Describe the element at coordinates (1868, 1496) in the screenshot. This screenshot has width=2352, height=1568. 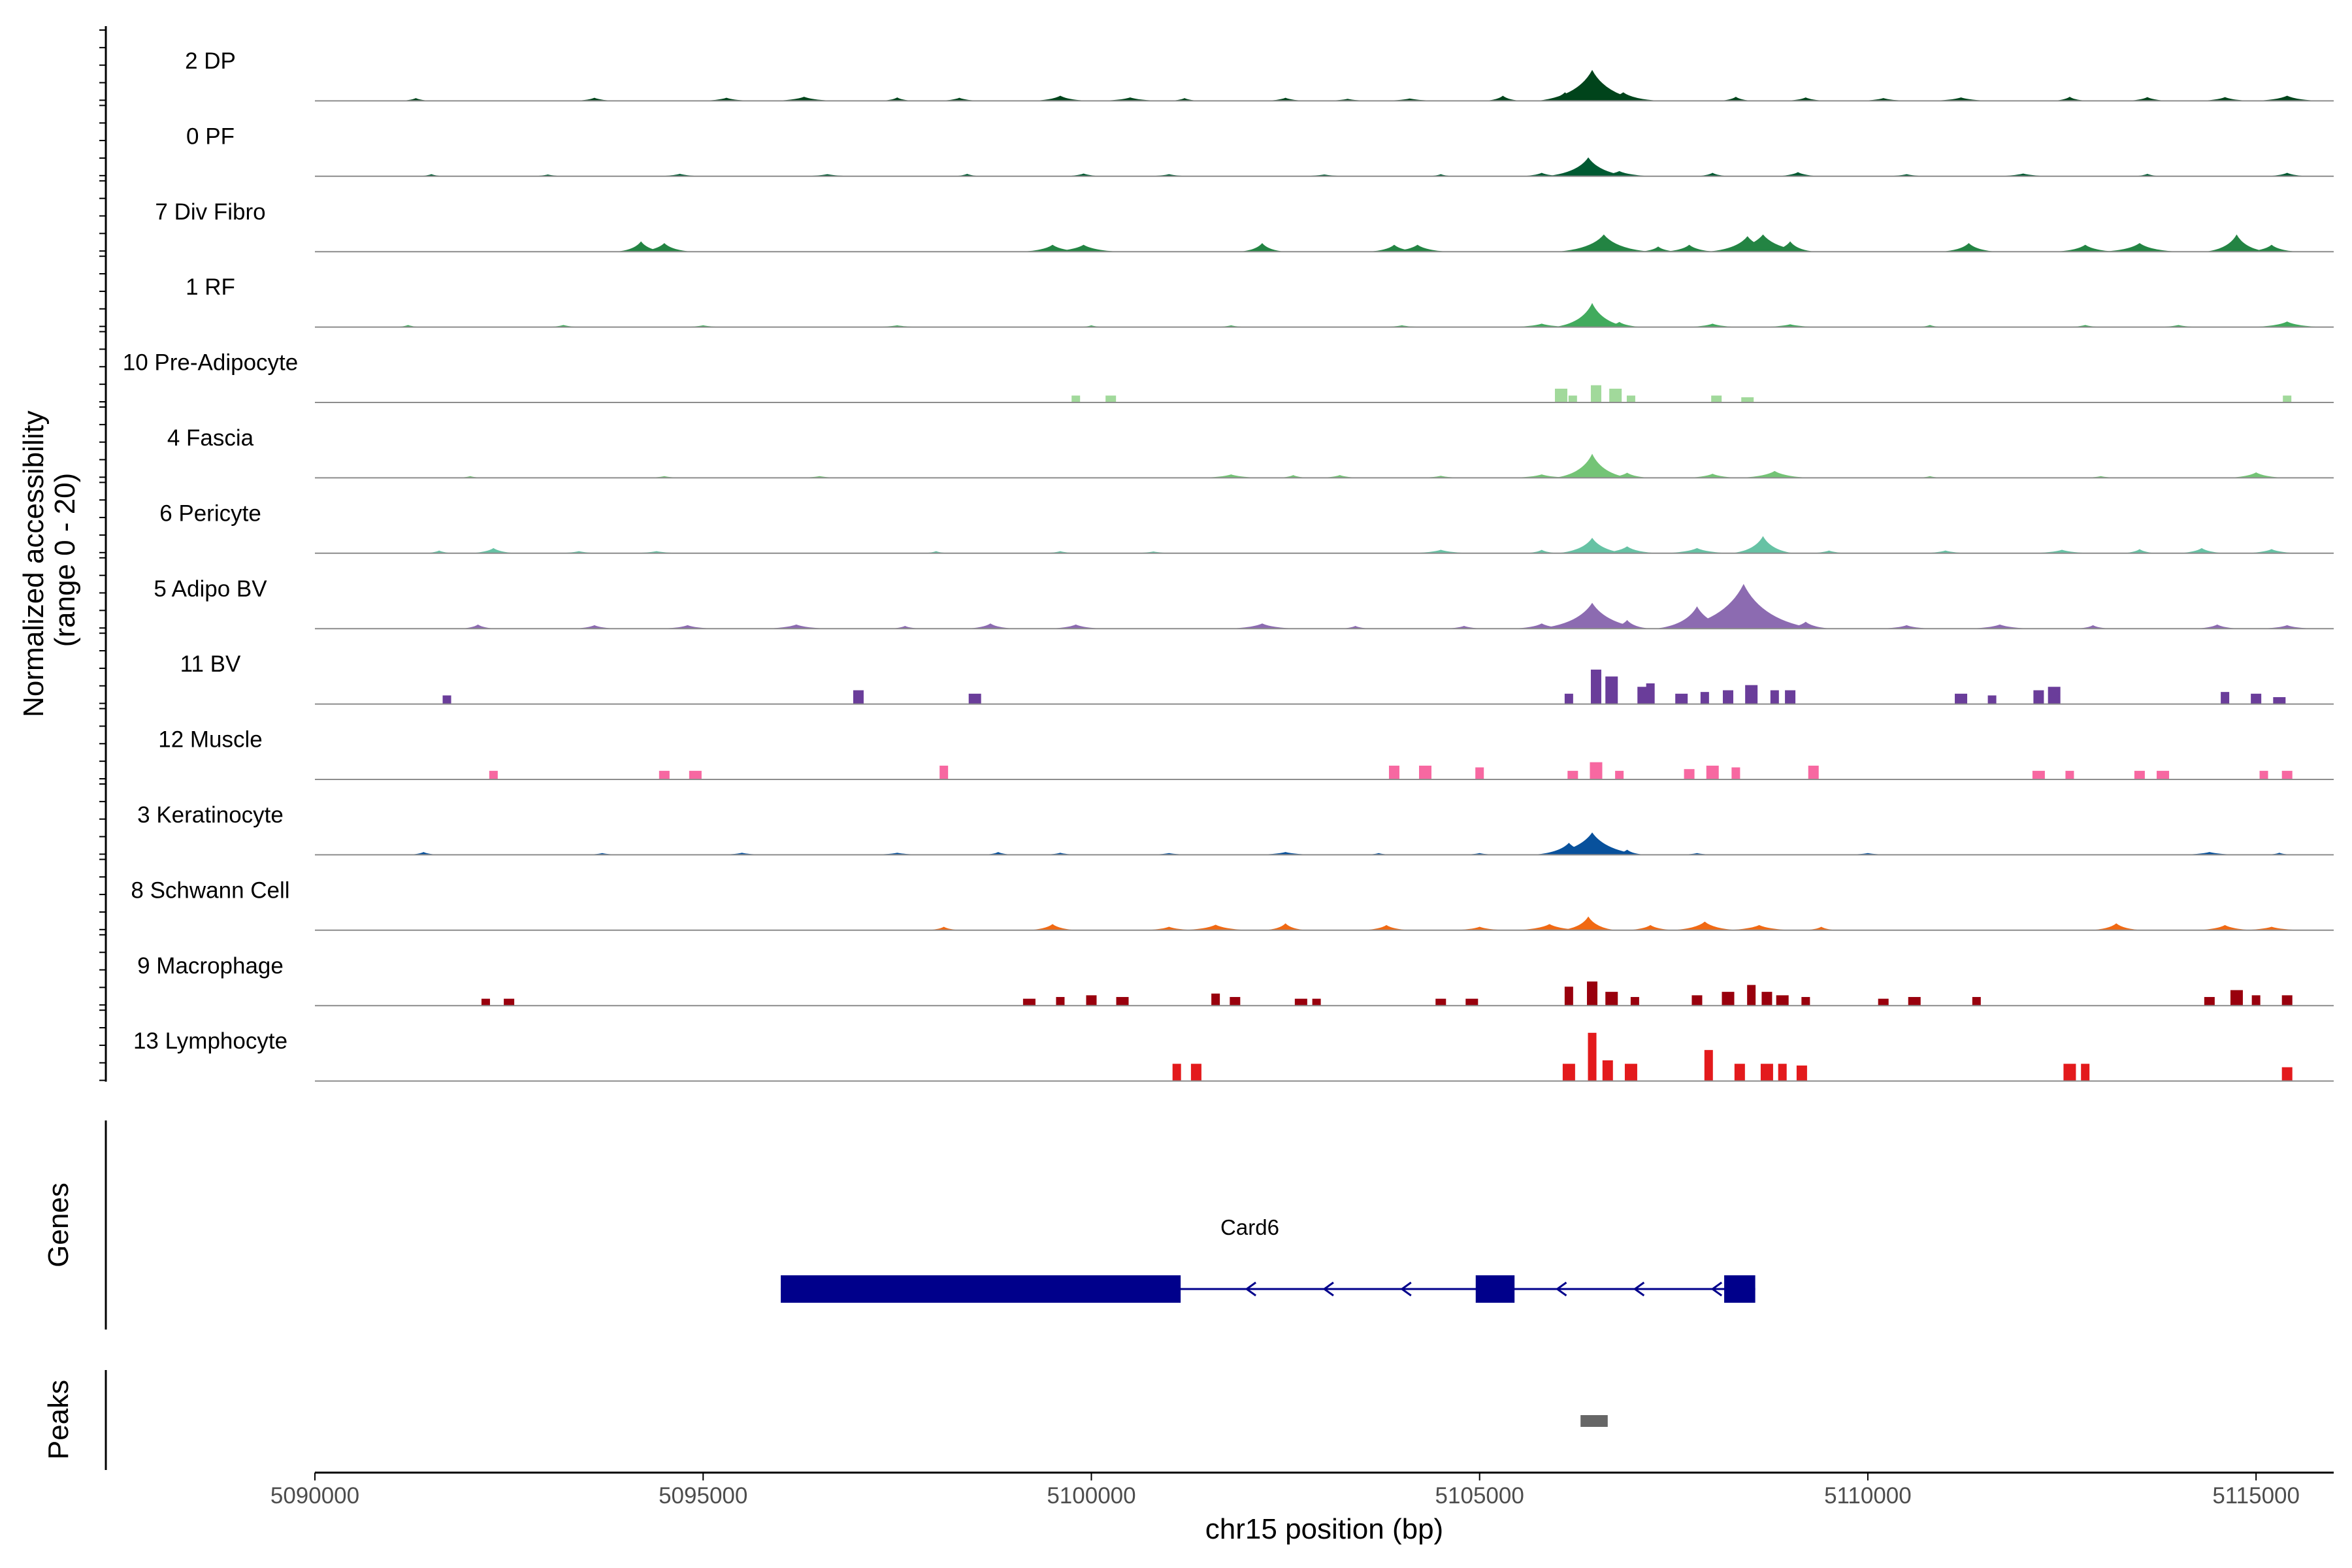
I see `x-tick-label: 5110000` at that location.